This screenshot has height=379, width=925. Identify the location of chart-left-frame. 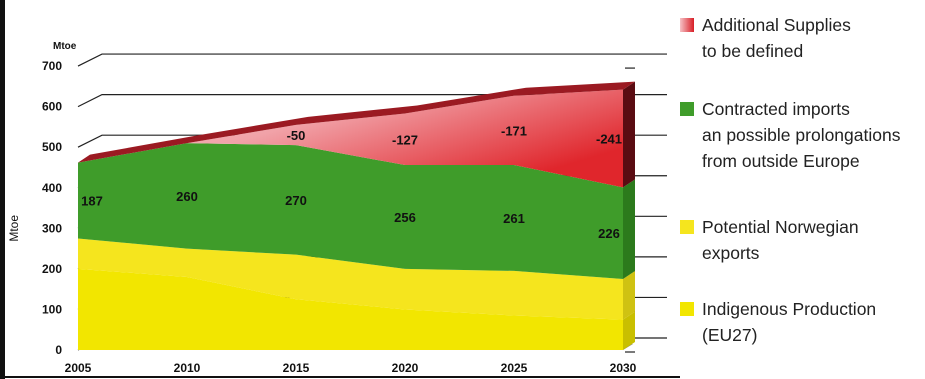
(2, 189).